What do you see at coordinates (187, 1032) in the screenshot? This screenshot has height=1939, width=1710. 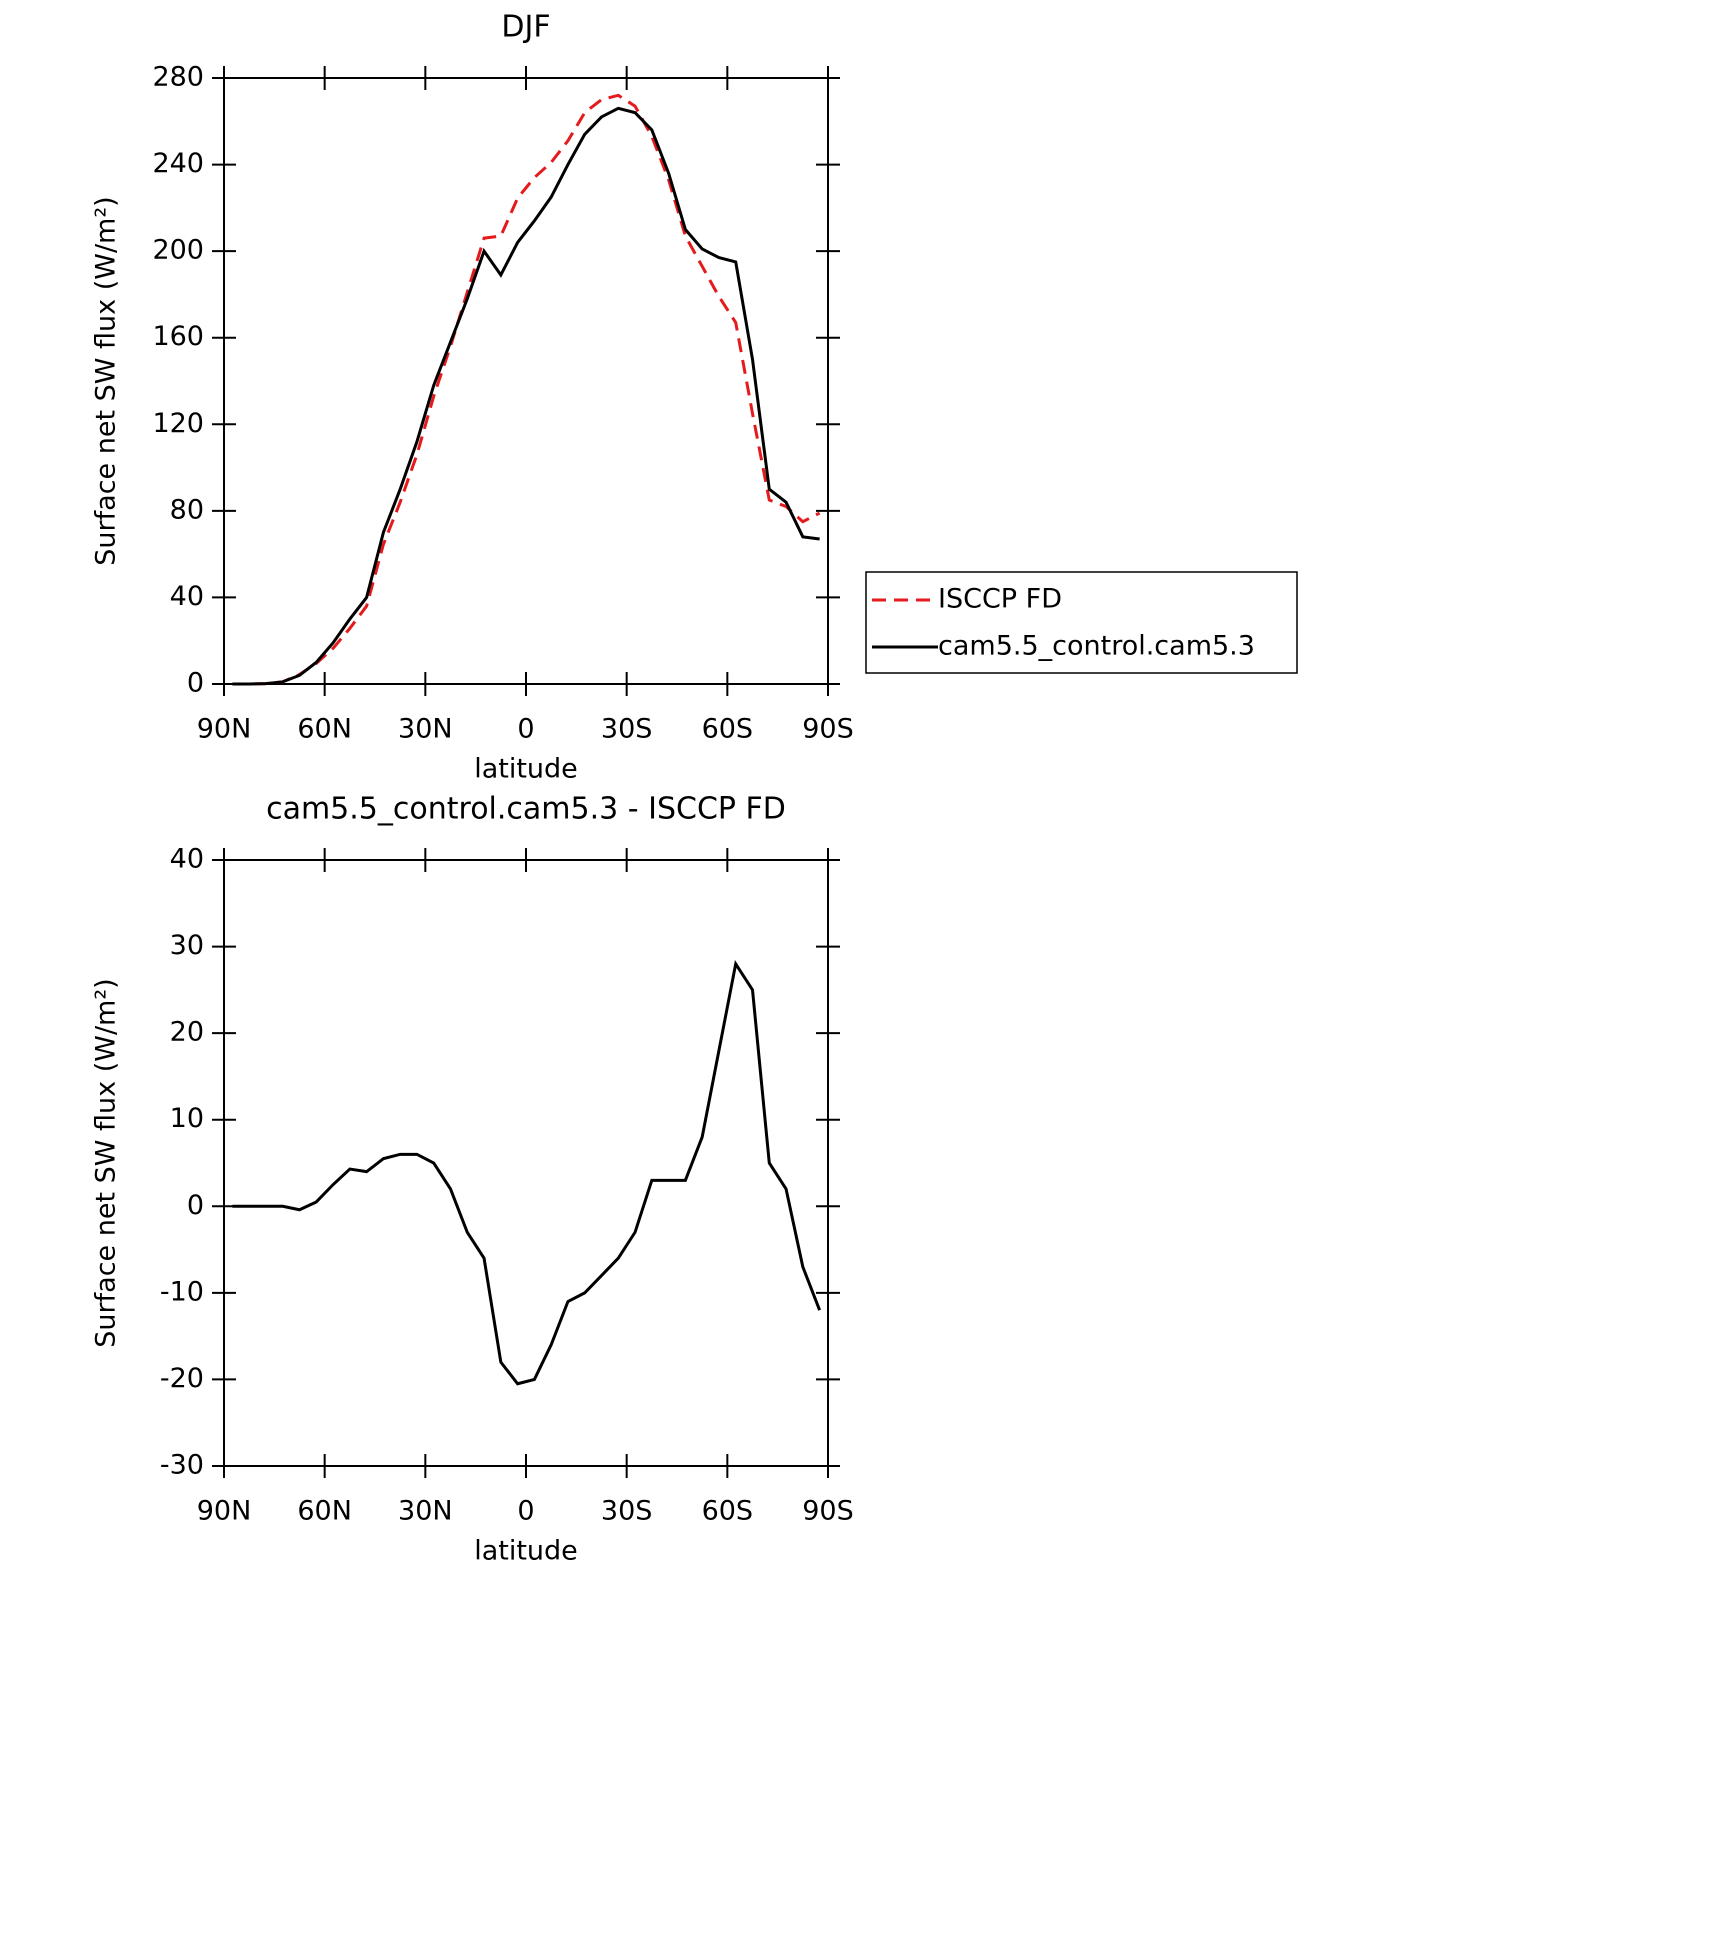 I see `y-tick-label: 20` at bounding box center [187, 1032].